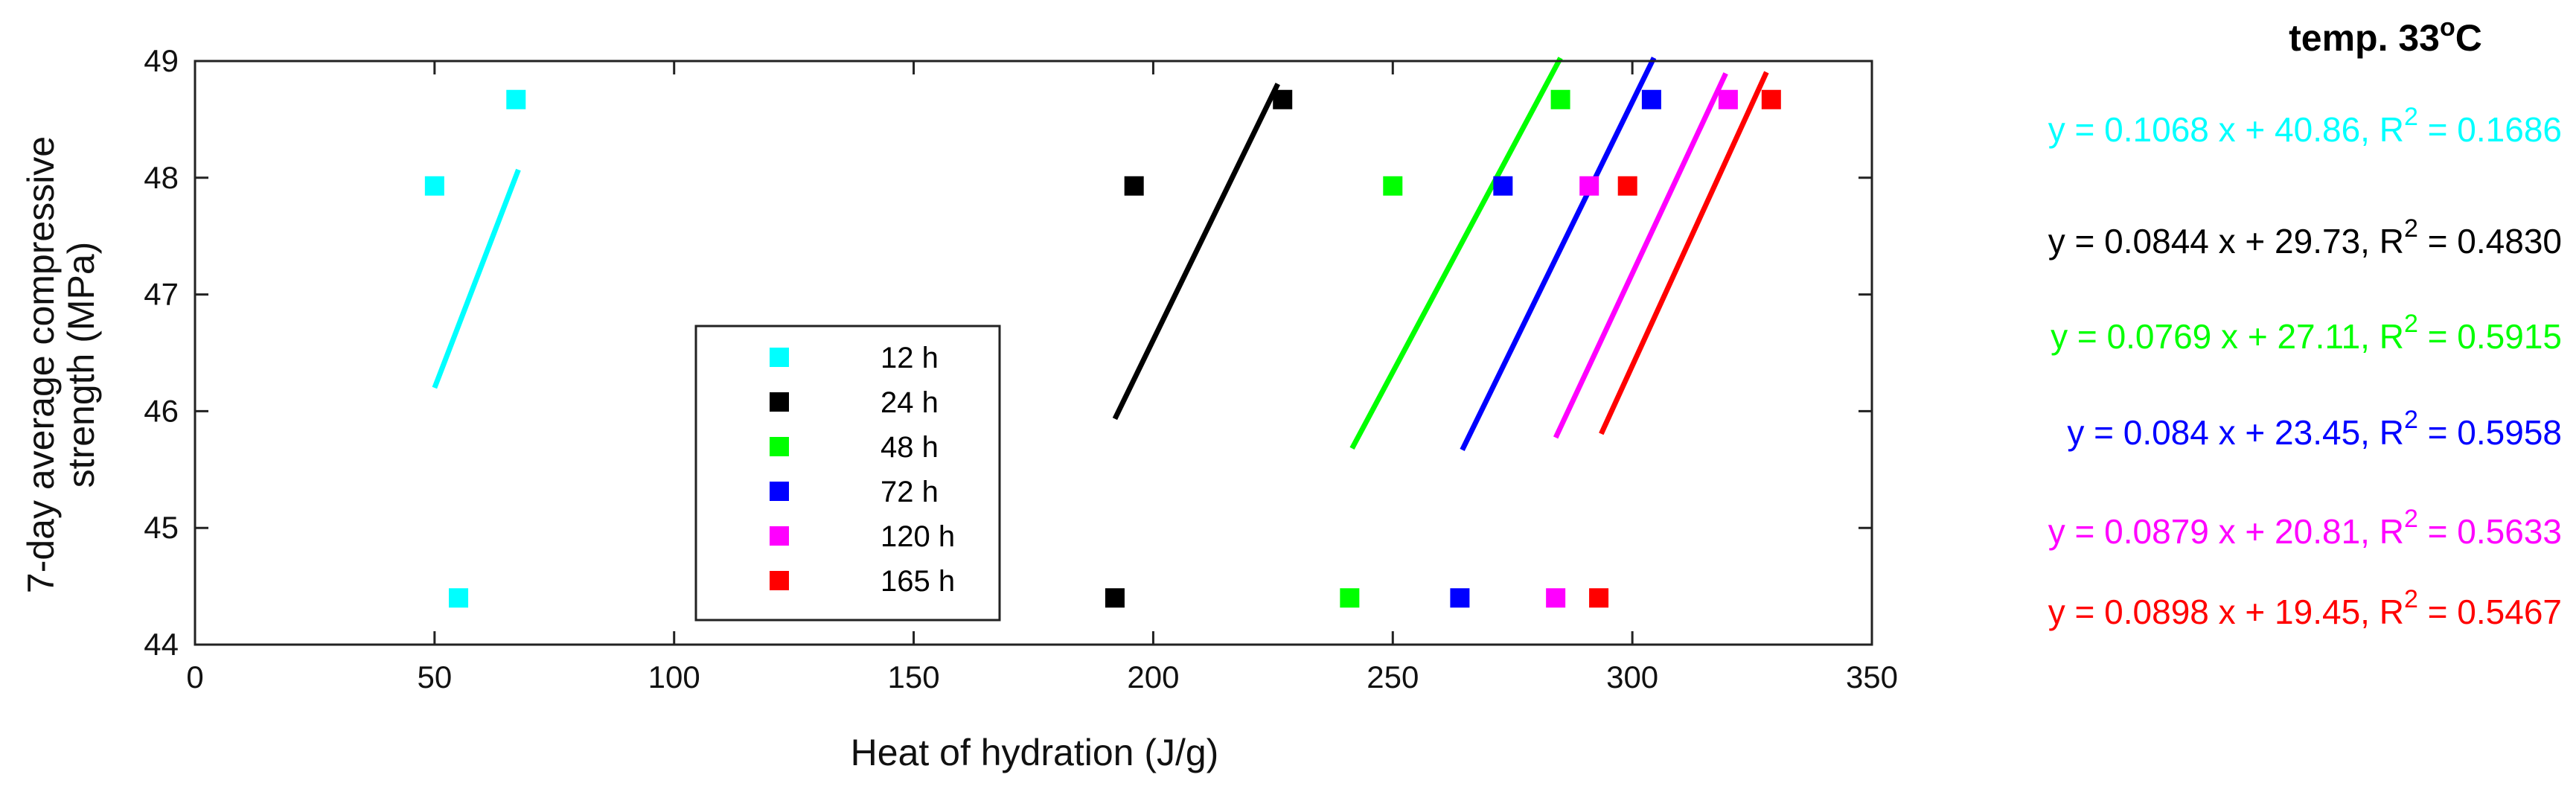 The height and width of the screenshot is (792, 2576). I want to click on equation-text: y = 0.0879 x + 20.81, R, so click(2226, 531).